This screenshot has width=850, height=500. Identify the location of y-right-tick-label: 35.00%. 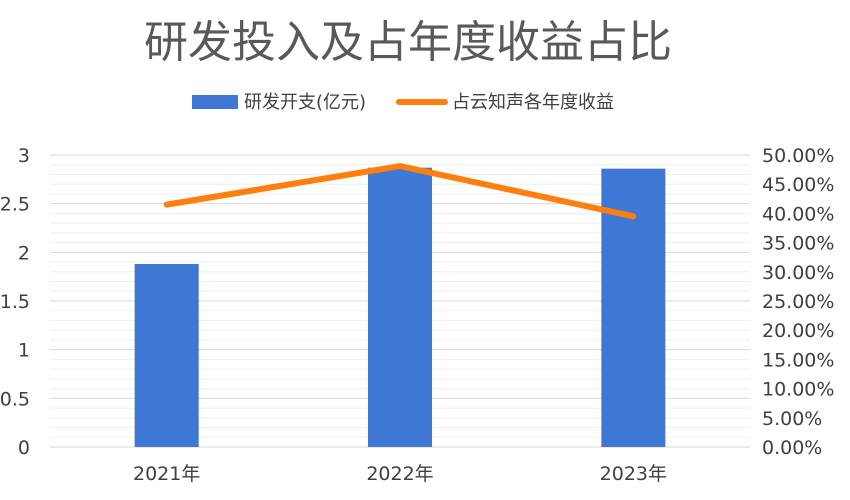
(798, 244).